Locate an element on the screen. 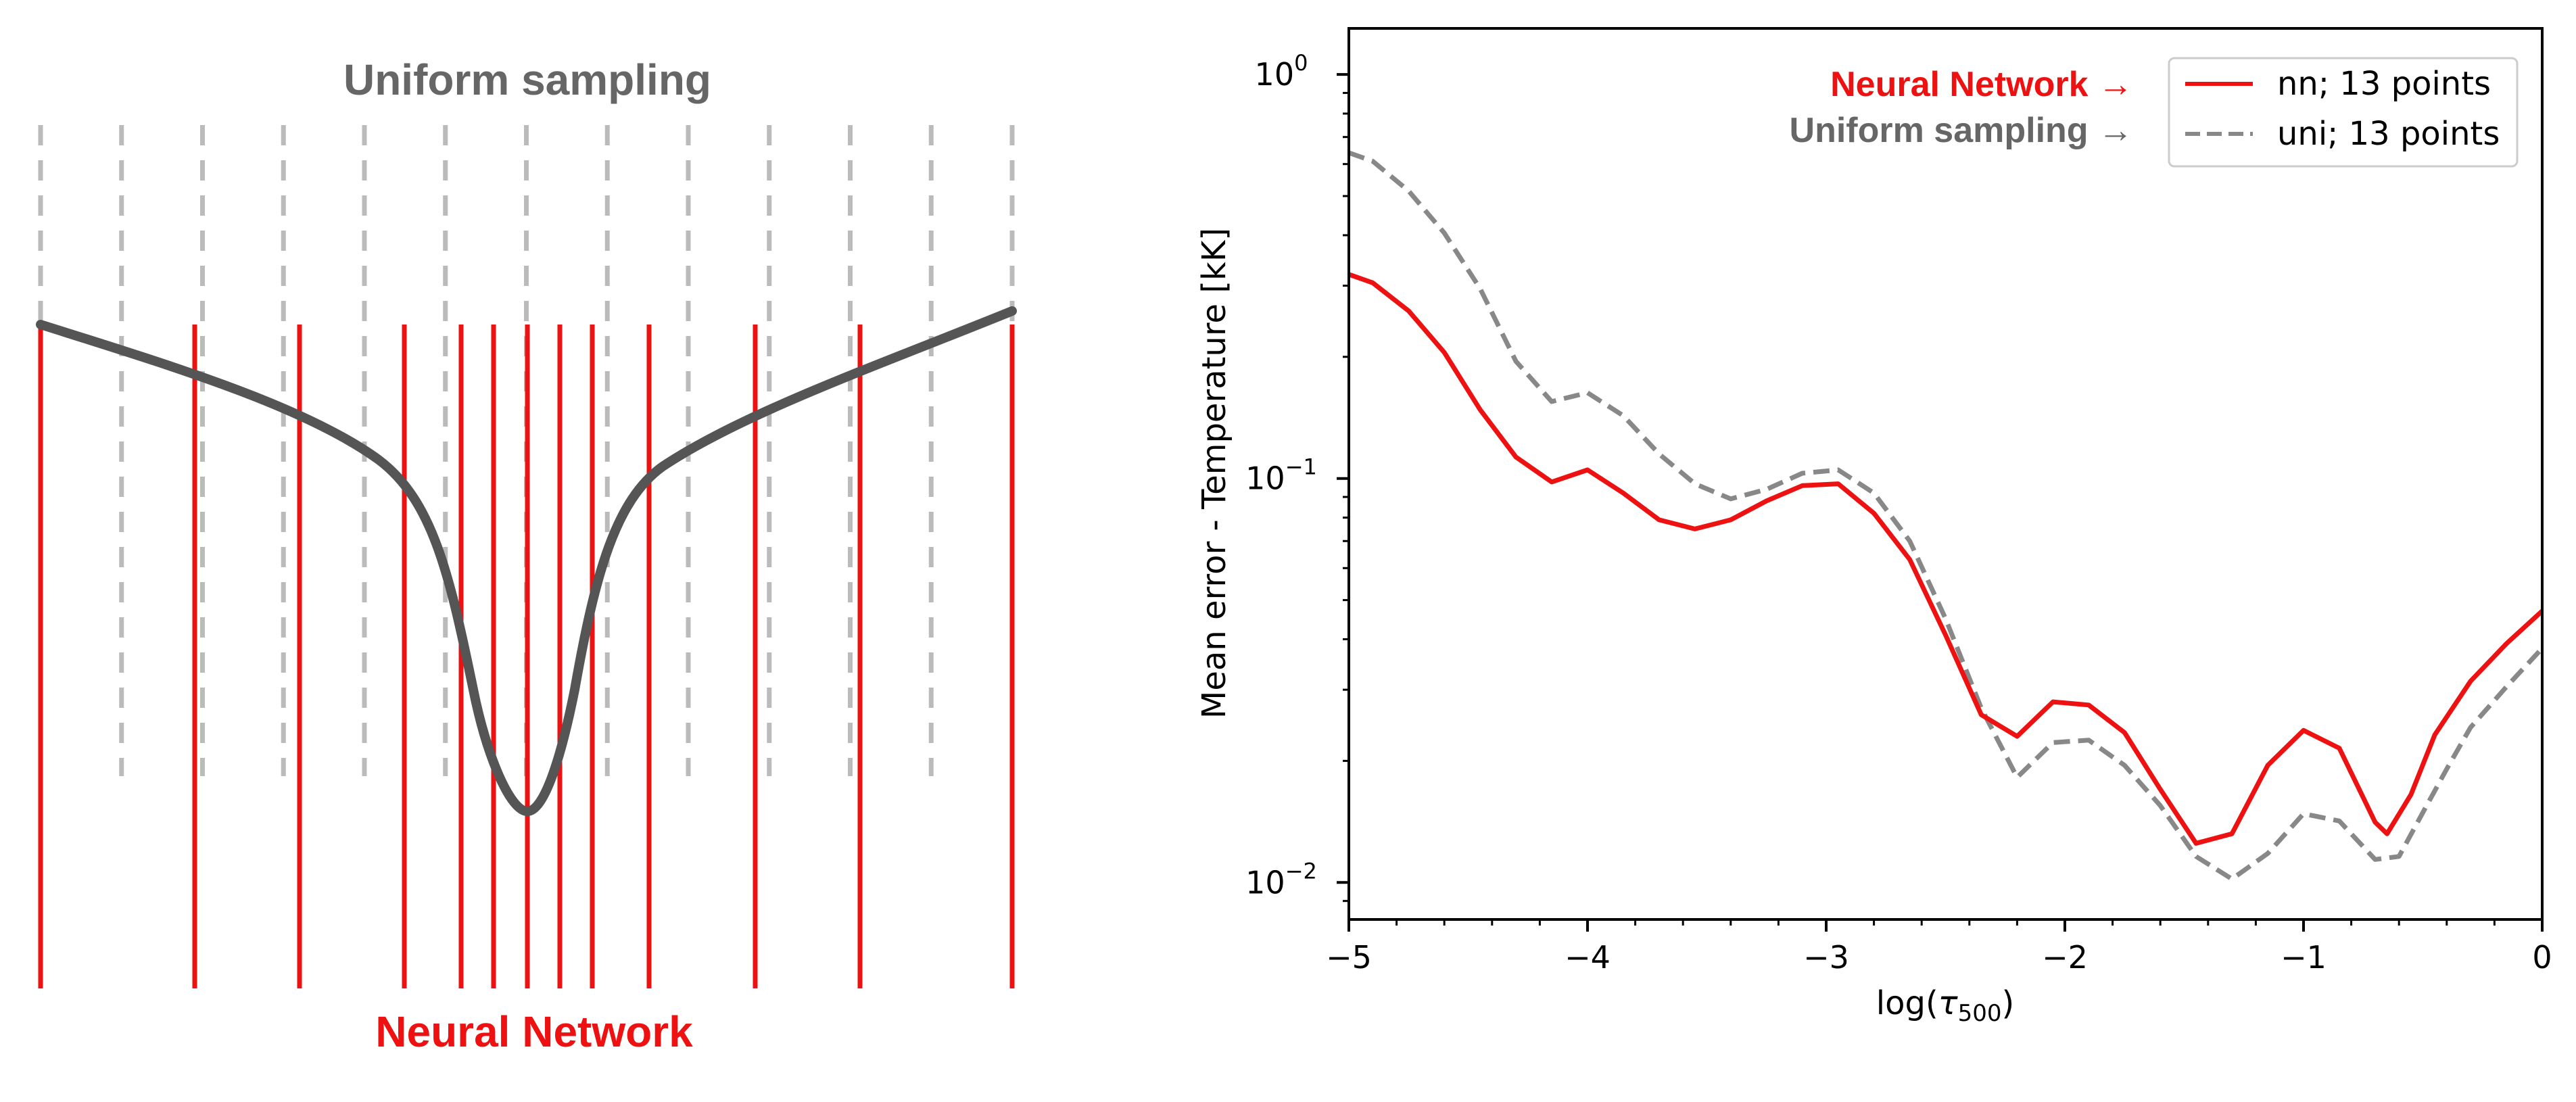 The image size is (2576, 1102). y-axis-ticks: 10⁰ 10⁻¹ 10⁻² is located at coordinates (1297, 477).